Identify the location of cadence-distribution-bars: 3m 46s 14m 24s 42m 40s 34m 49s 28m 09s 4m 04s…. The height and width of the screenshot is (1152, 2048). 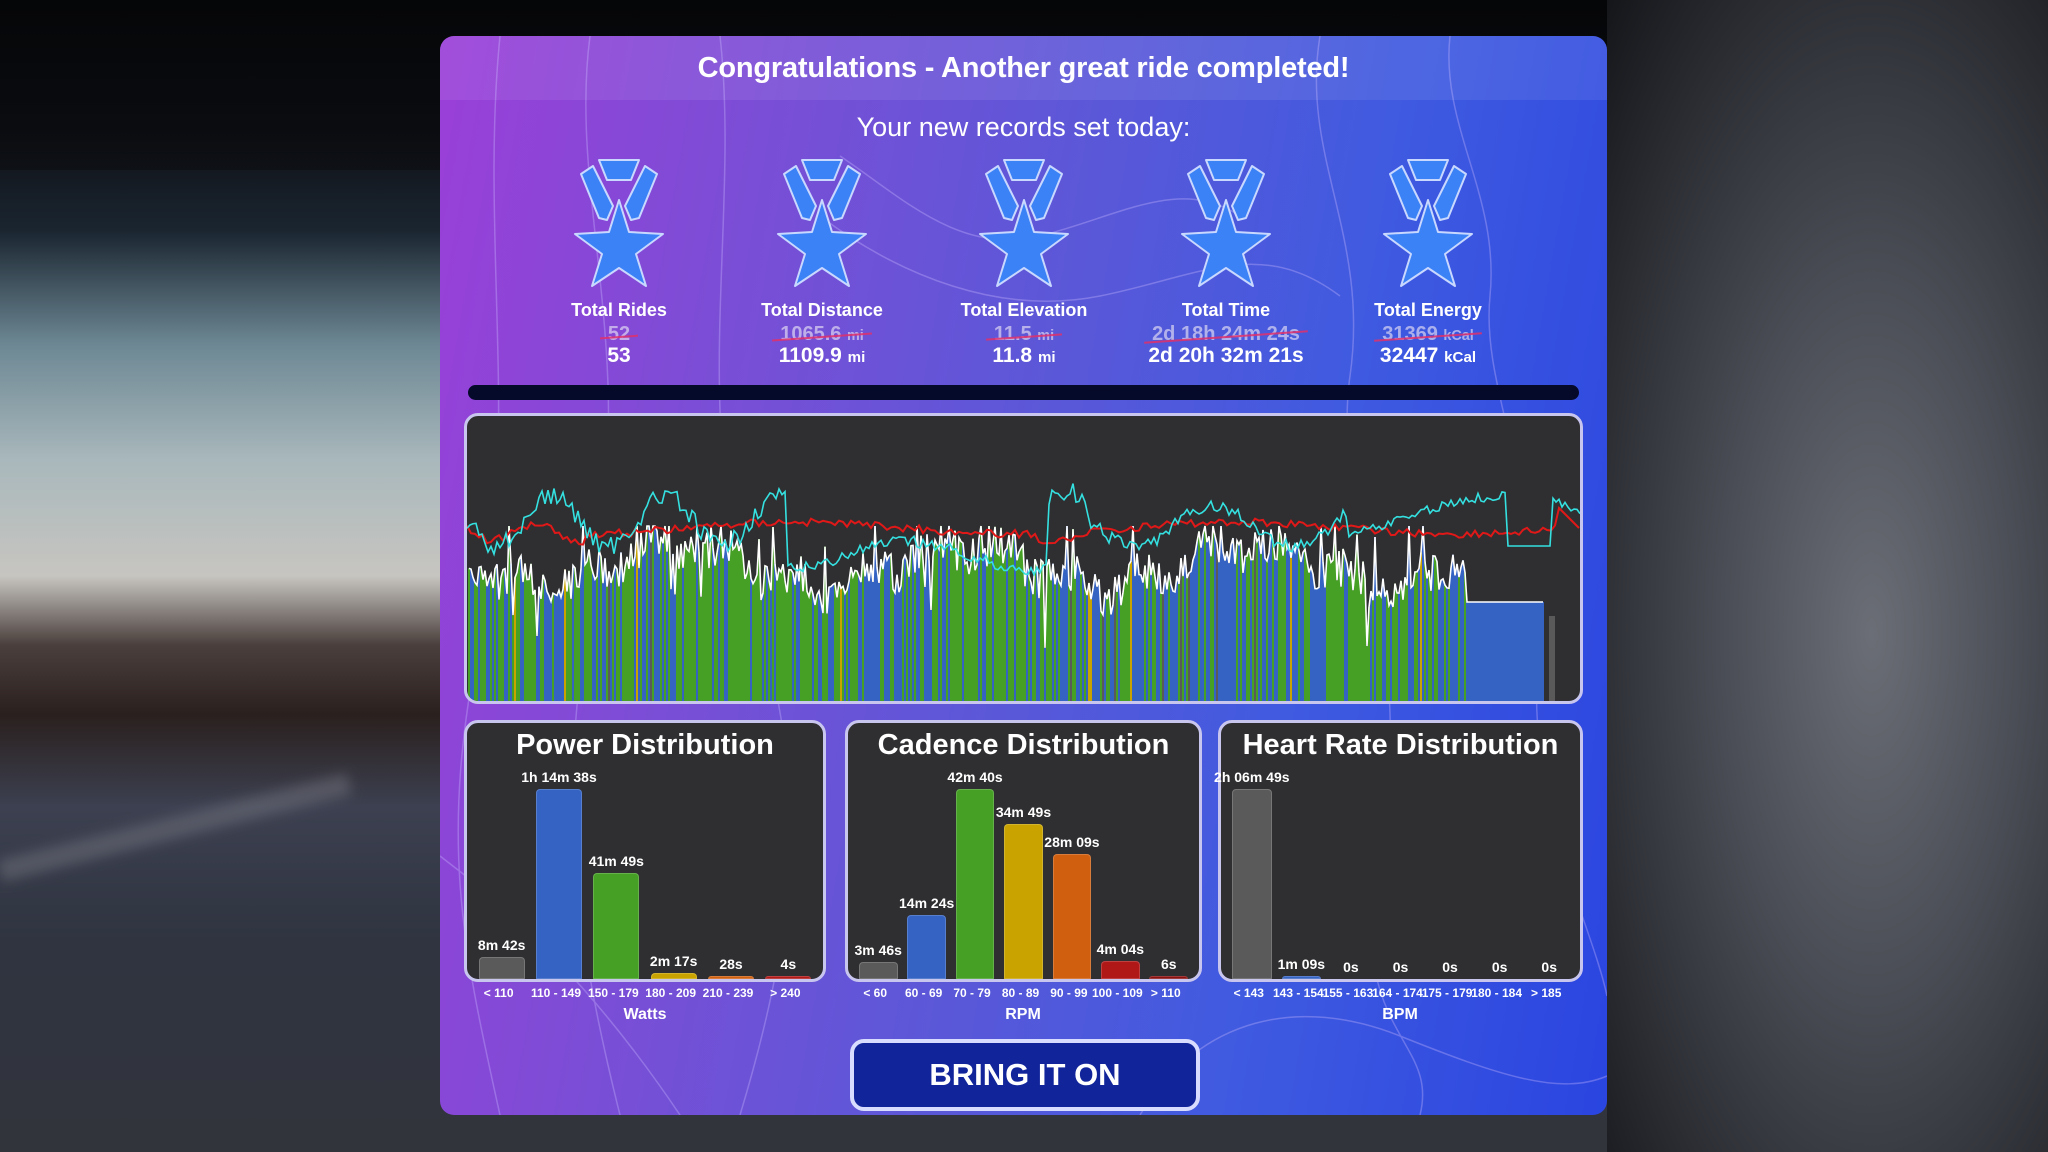
(1023, 874).